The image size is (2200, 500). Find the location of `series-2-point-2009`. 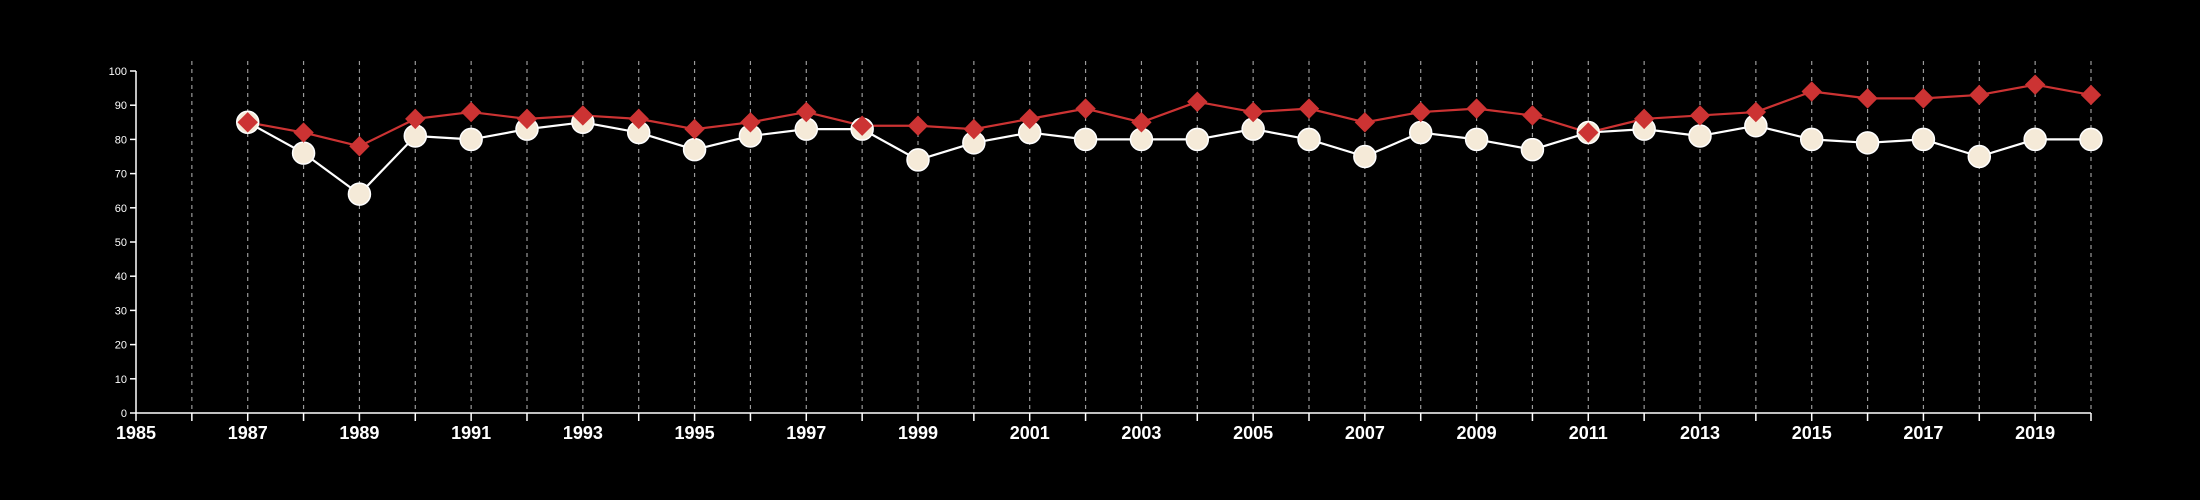

series-2-point-2009 is located at coordinates (1476, 108).